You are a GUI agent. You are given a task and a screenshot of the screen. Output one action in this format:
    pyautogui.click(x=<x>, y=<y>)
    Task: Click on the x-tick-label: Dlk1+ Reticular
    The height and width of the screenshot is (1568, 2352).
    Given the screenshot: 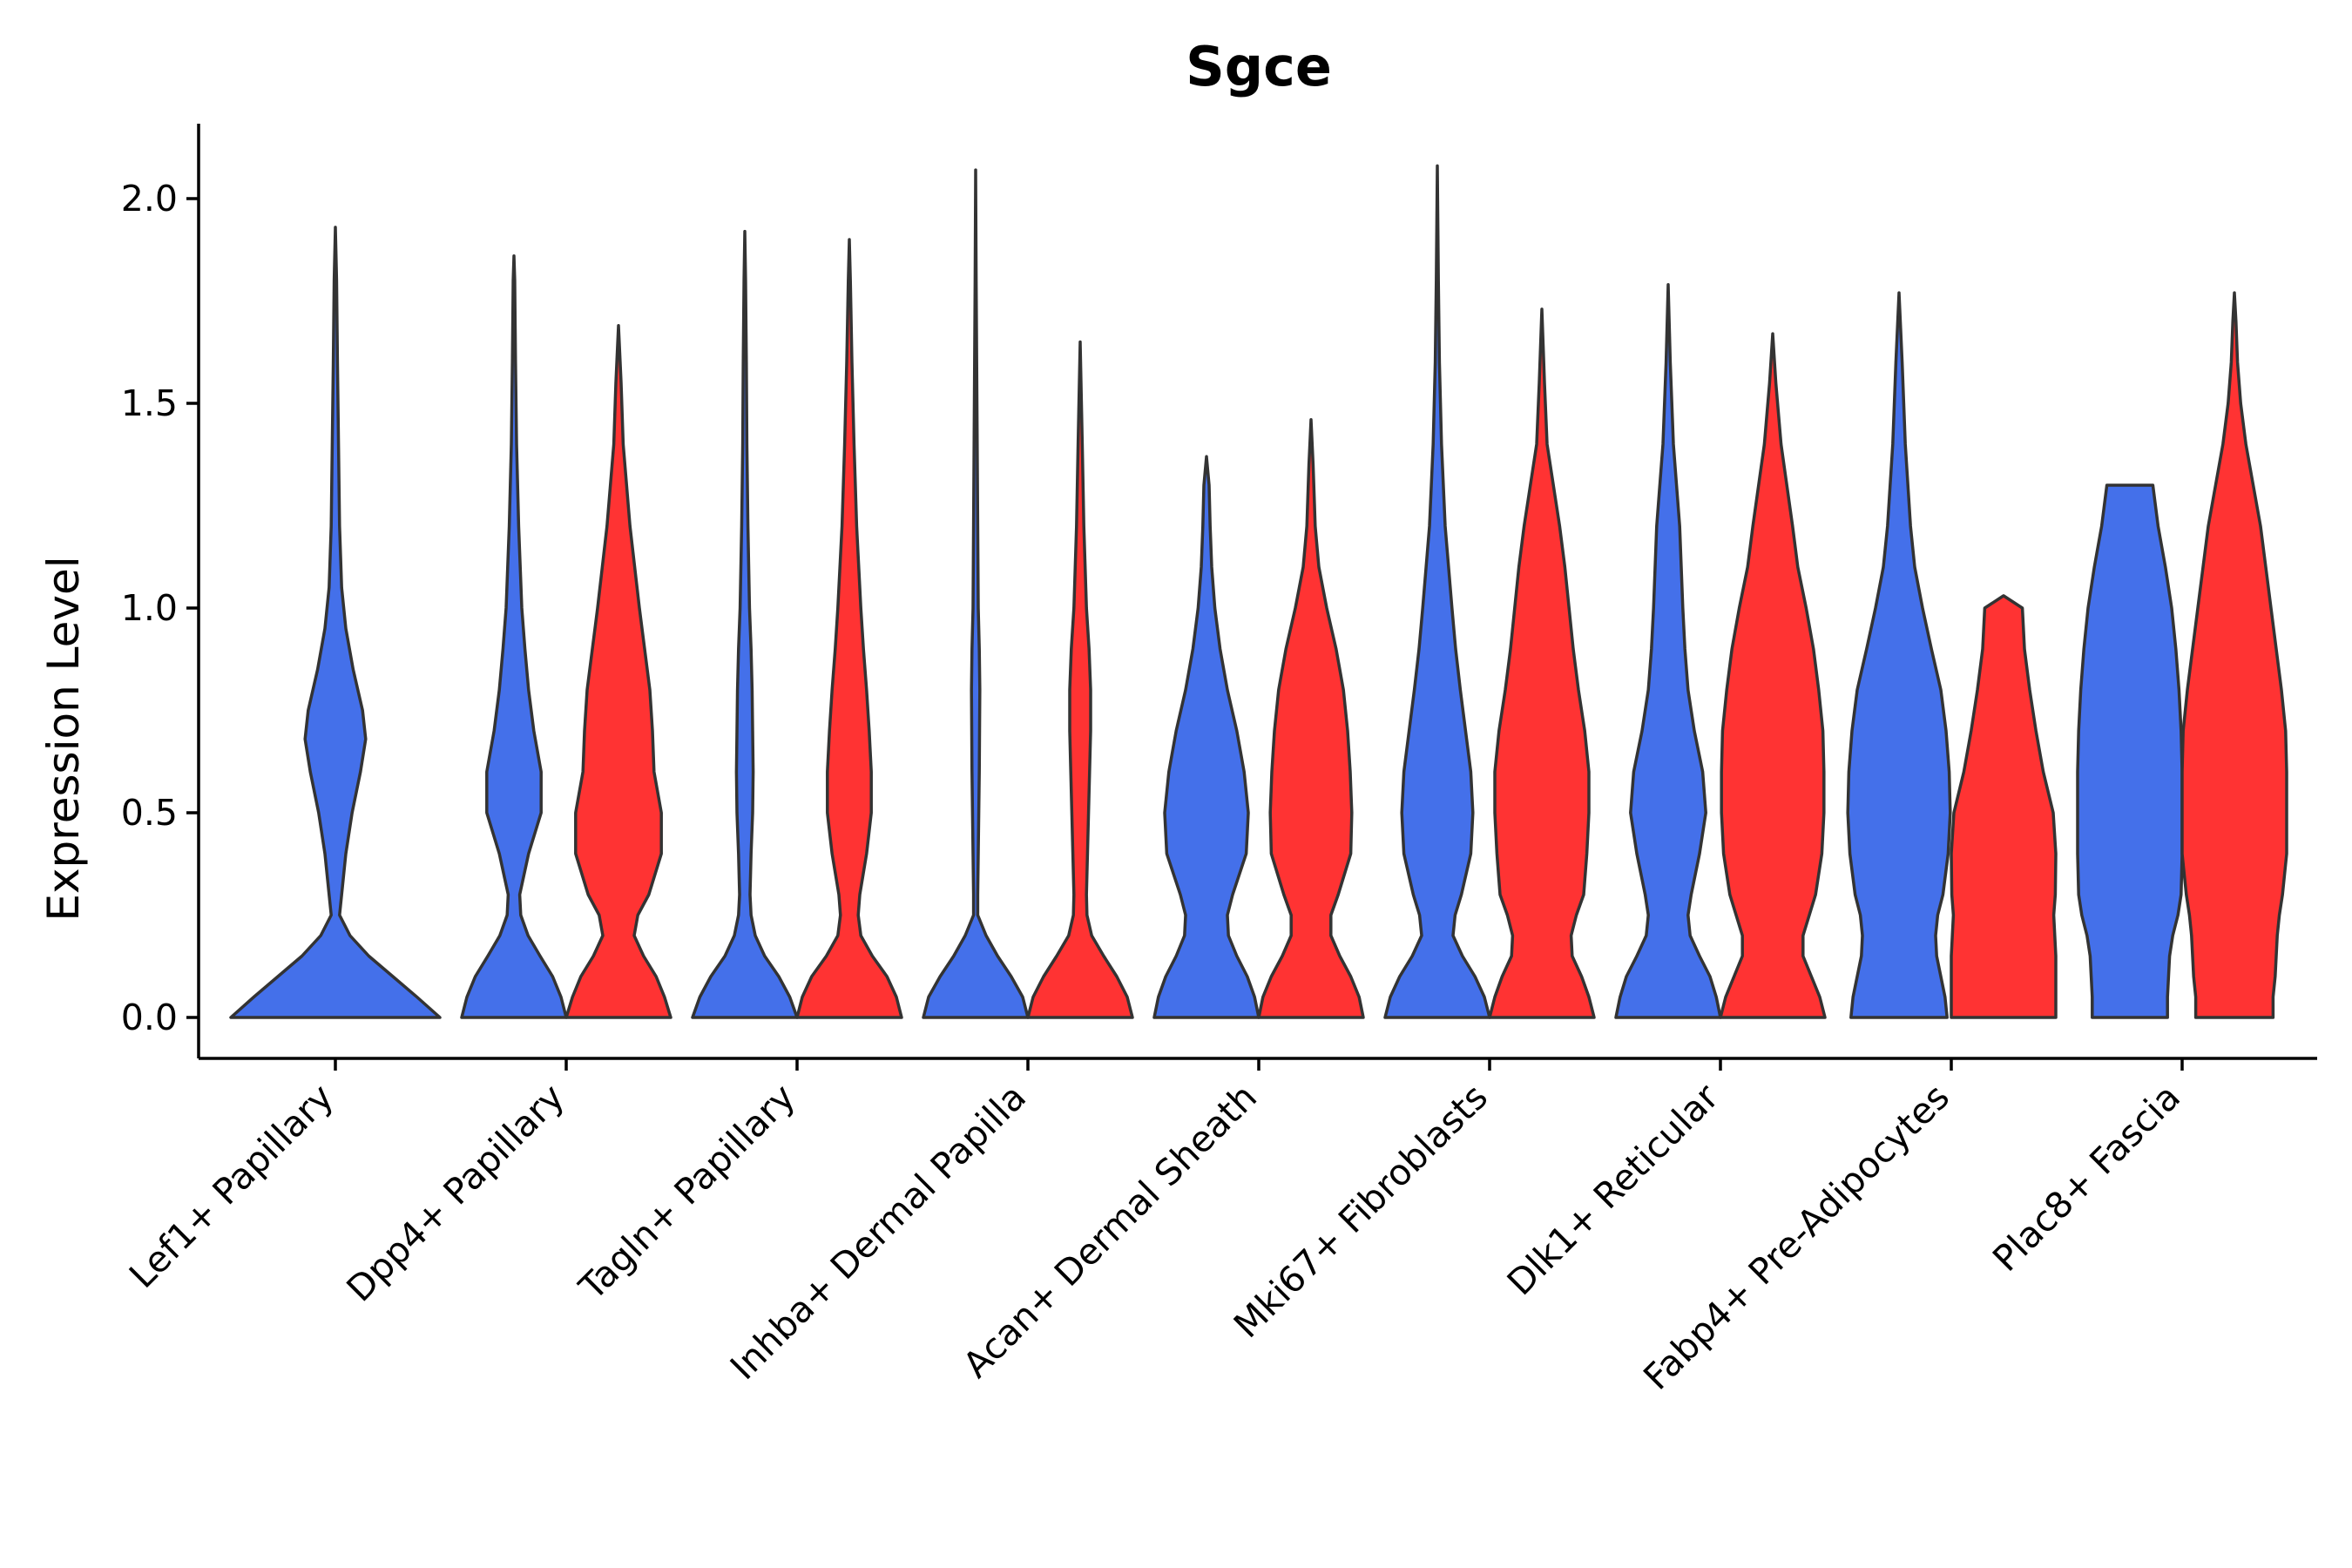 What is the action you would take?
    pyautogui.click(x=1613, y=1189)
    